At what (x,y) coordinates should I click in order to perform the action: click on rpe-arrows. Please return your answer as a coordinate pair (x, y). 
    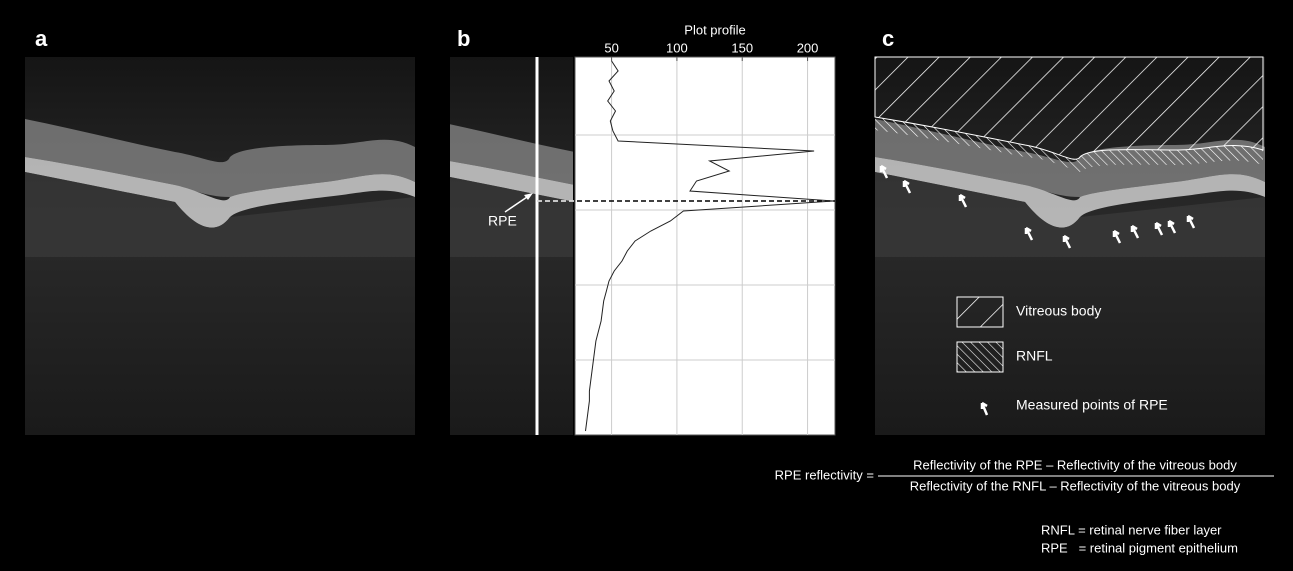
    Looking at the image, I should click on (1037, 206).